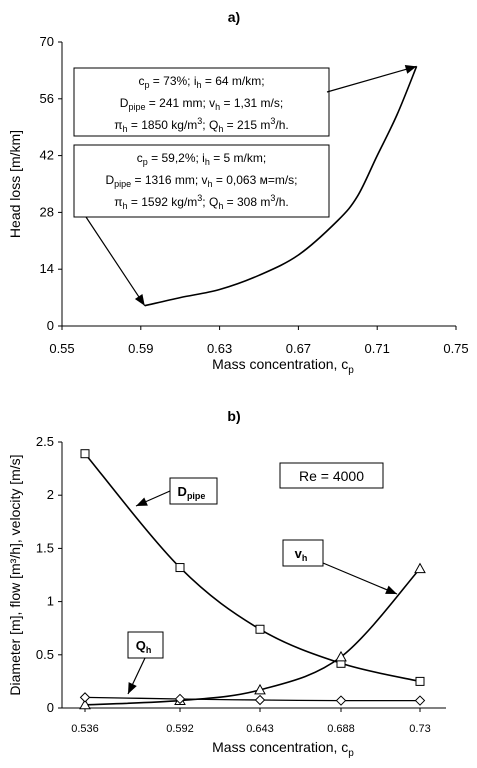  I want to click on chart-a-x-tick-label: 0.63, so click(219, 348).